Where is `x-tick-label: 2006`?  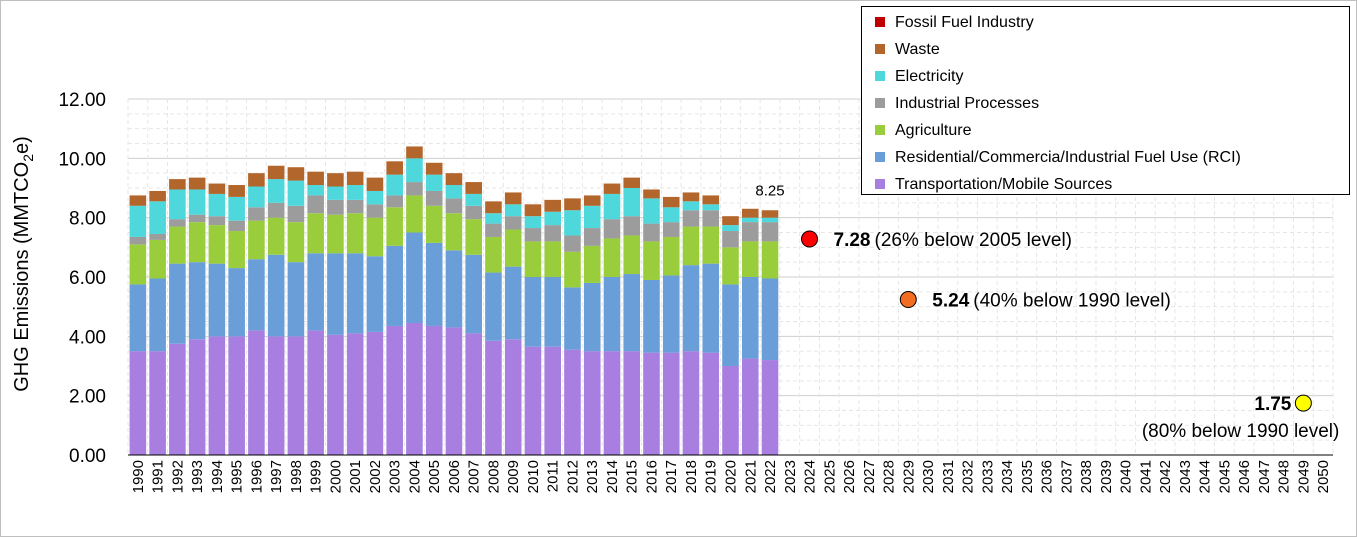
x-tick-label: 2006 is located at coordinates (454, 476).